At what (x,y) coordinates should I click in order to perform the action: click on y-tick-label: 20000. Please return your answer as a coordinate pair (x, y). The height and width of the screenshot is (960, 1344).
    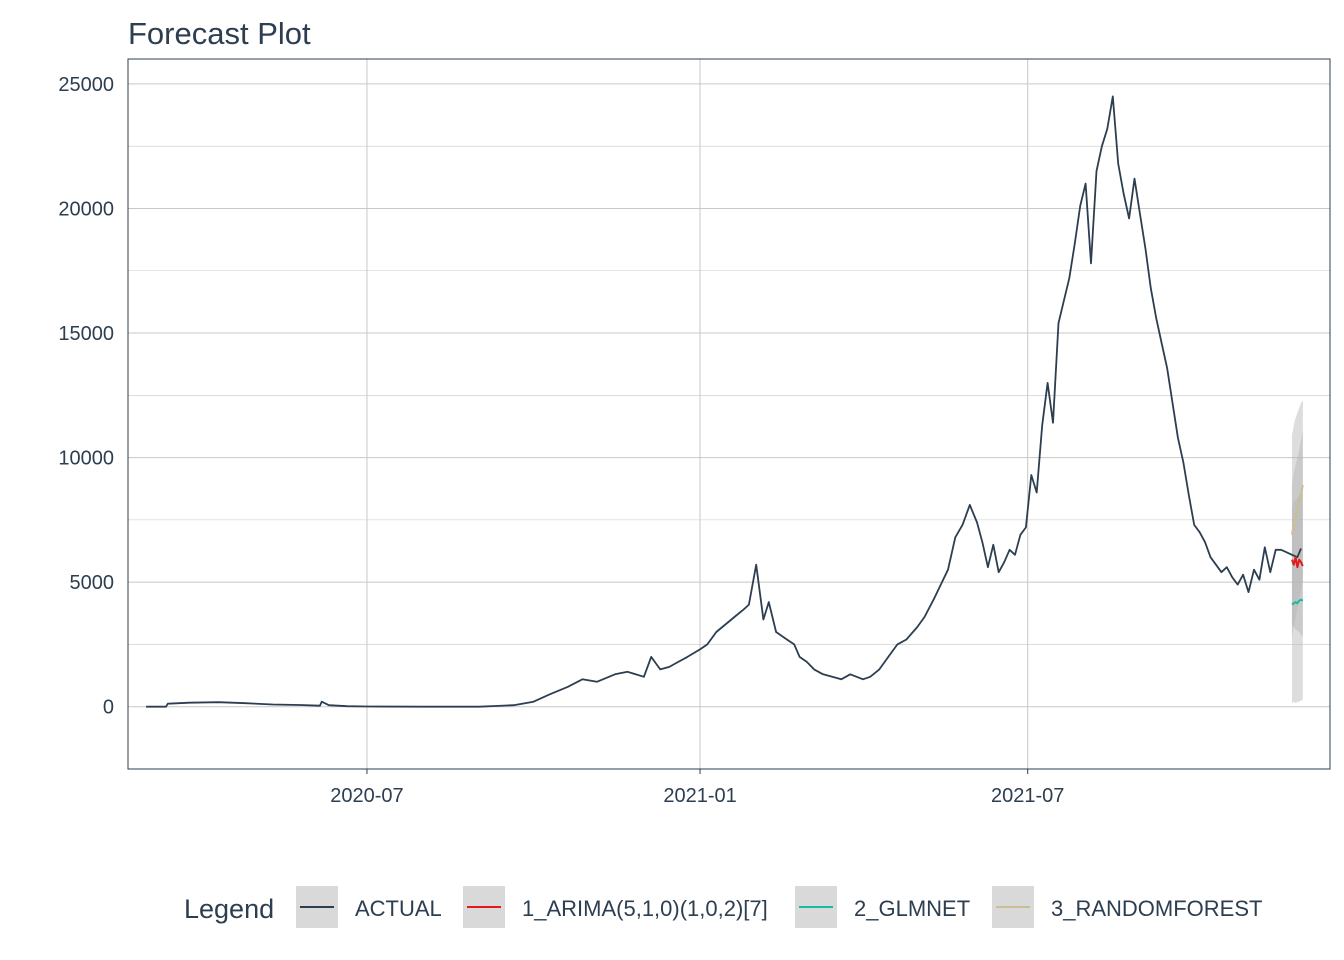
    Looking at the image, I should click on (86, 209).